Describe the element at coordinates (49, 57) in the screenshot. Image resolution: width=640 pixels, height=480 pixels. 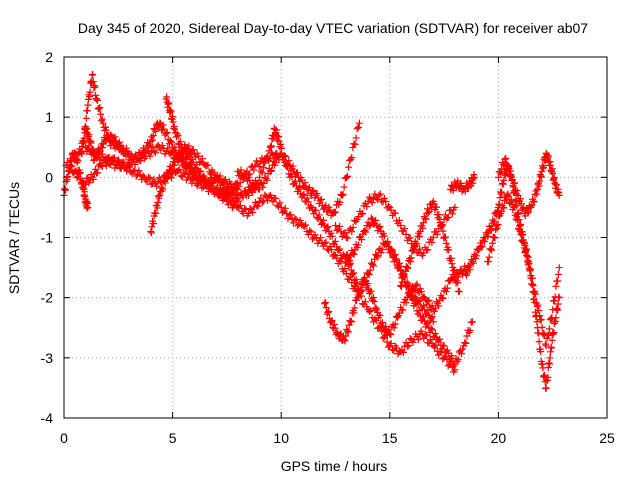
I see `y-tick-label: 2` at that location.